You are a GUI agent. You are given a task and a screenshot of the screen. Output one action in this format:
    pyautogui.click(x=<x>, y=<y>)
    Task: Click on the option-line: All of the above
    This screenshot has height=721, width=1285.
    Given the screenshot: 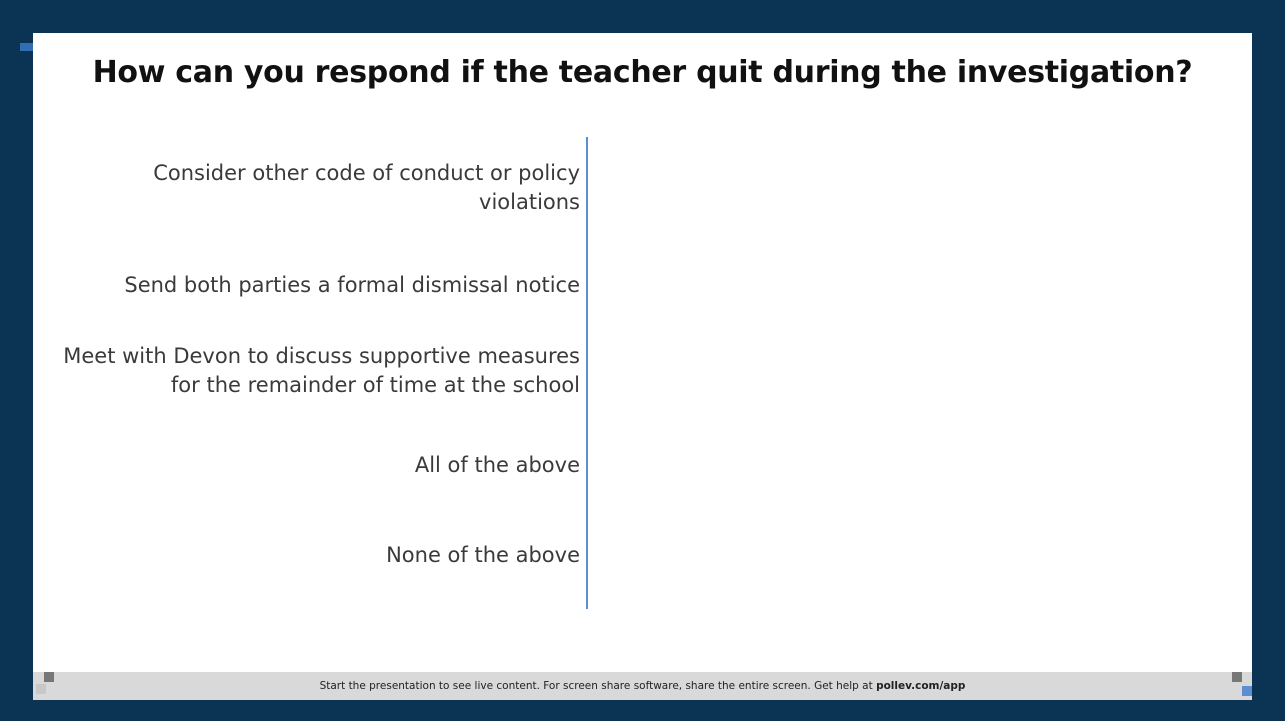 What is the action you would take?
    pyautogui.click(x=497, y=465)
    